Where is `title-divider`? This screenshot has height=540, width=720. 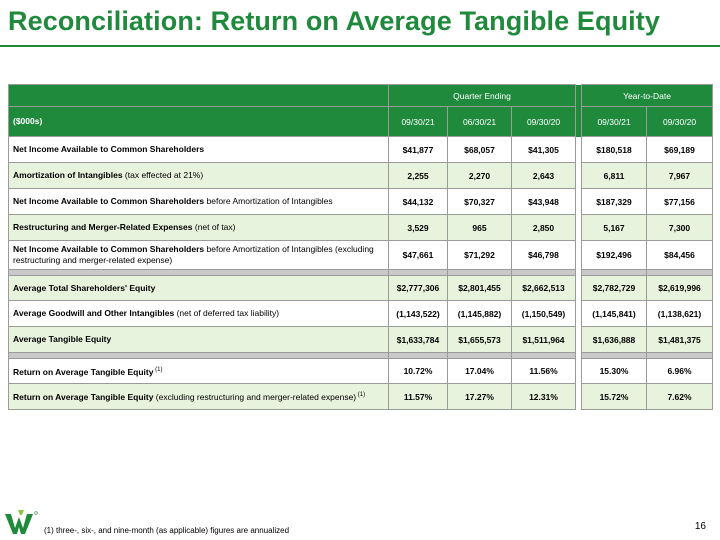
title-divider is located at coordinates (360, 46).